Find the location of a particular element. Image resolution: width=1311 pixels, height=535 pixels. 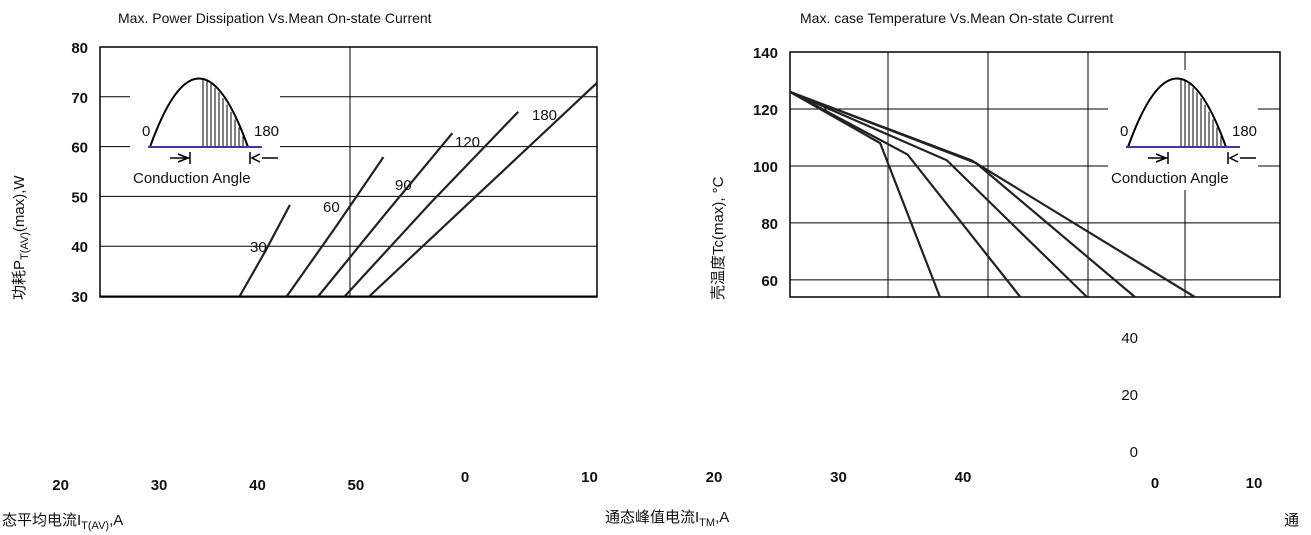

y-tick-label: 30 is located at coordinates (79, 297).